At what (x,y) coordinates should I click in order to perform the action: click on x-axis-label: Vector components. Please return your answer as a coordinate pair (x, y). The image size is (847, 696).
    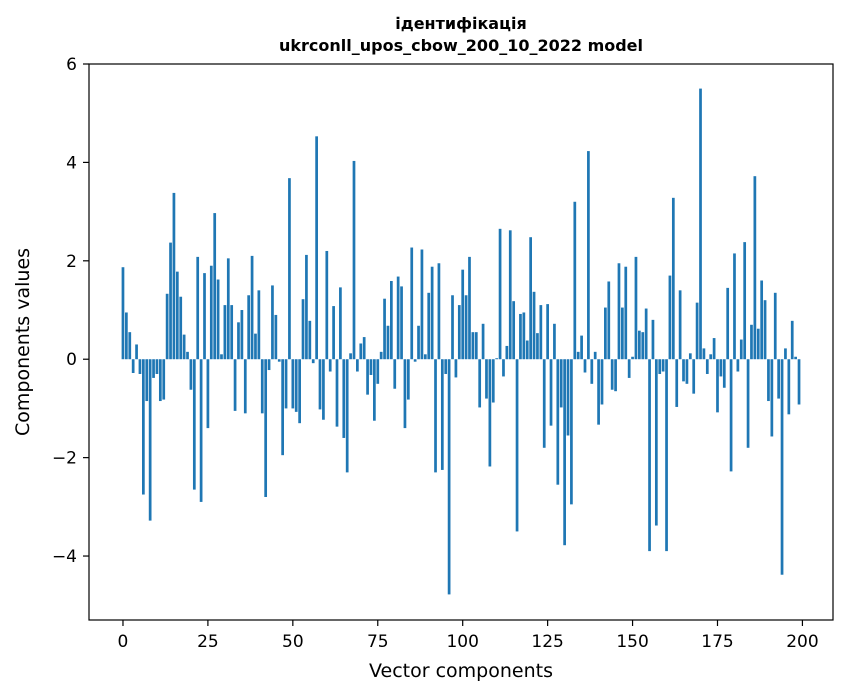
    Looking at the image, I should click on (461, 671).